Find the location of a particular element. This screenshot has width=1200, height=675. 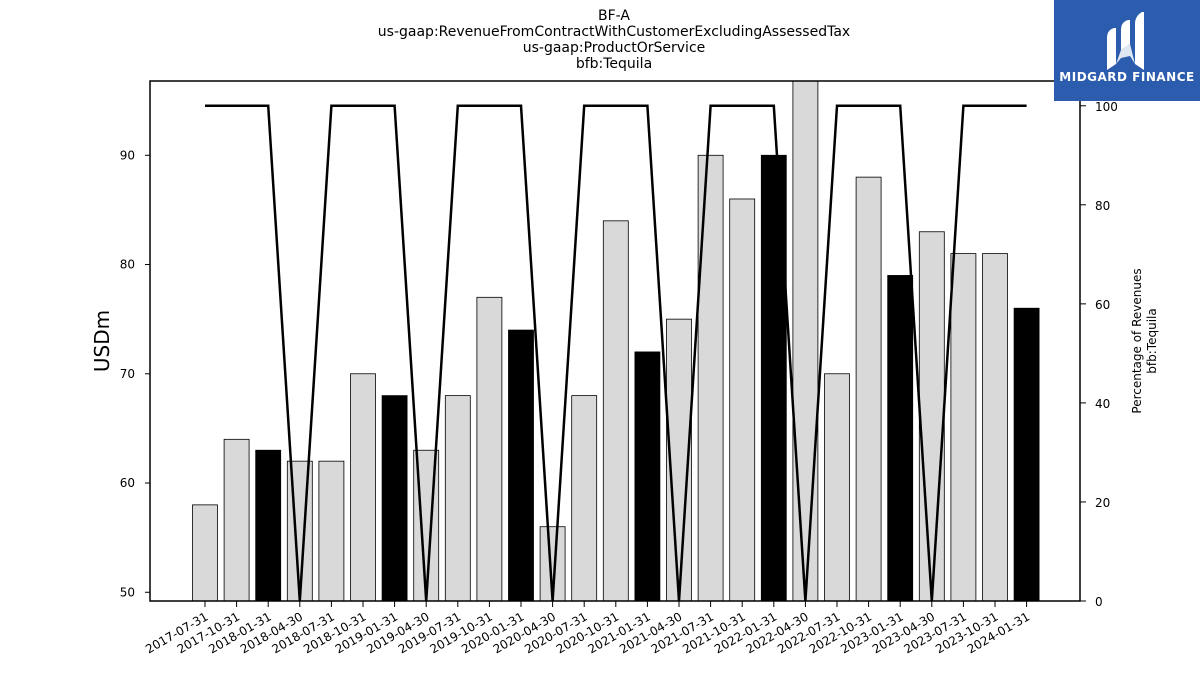

y2-tick-label: 60 is located at coordinates (1102, 305).